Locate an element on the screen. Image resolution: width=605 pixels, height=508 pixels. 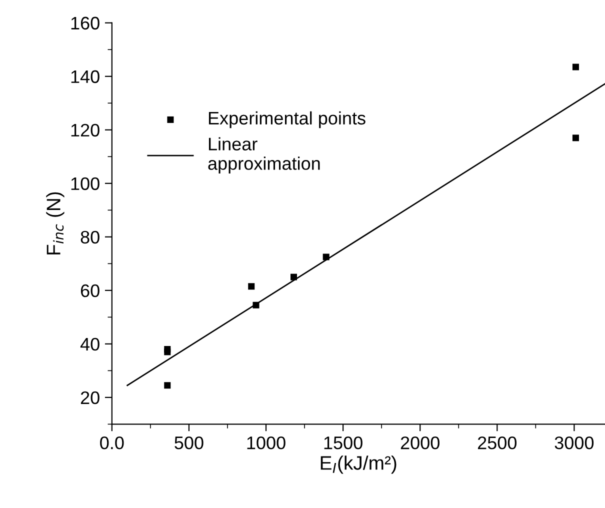
x-tick-label: 0.0 is located at coordinates (112, 443).